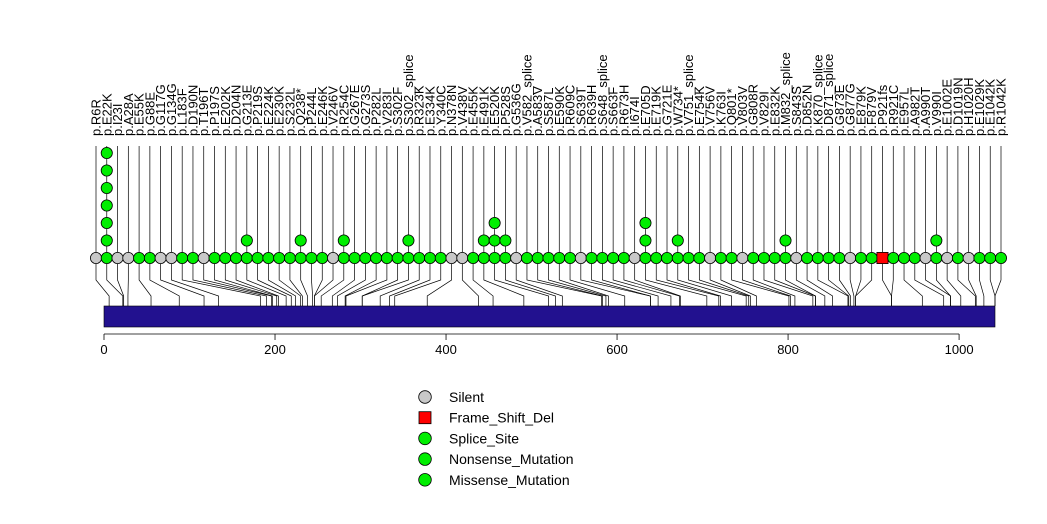  What do you see at coordinates (501, 418) in the screenshot?
I see `legend-label-frame-shift-del: Frame_Shift_Del` at bounding box center [501, 418].